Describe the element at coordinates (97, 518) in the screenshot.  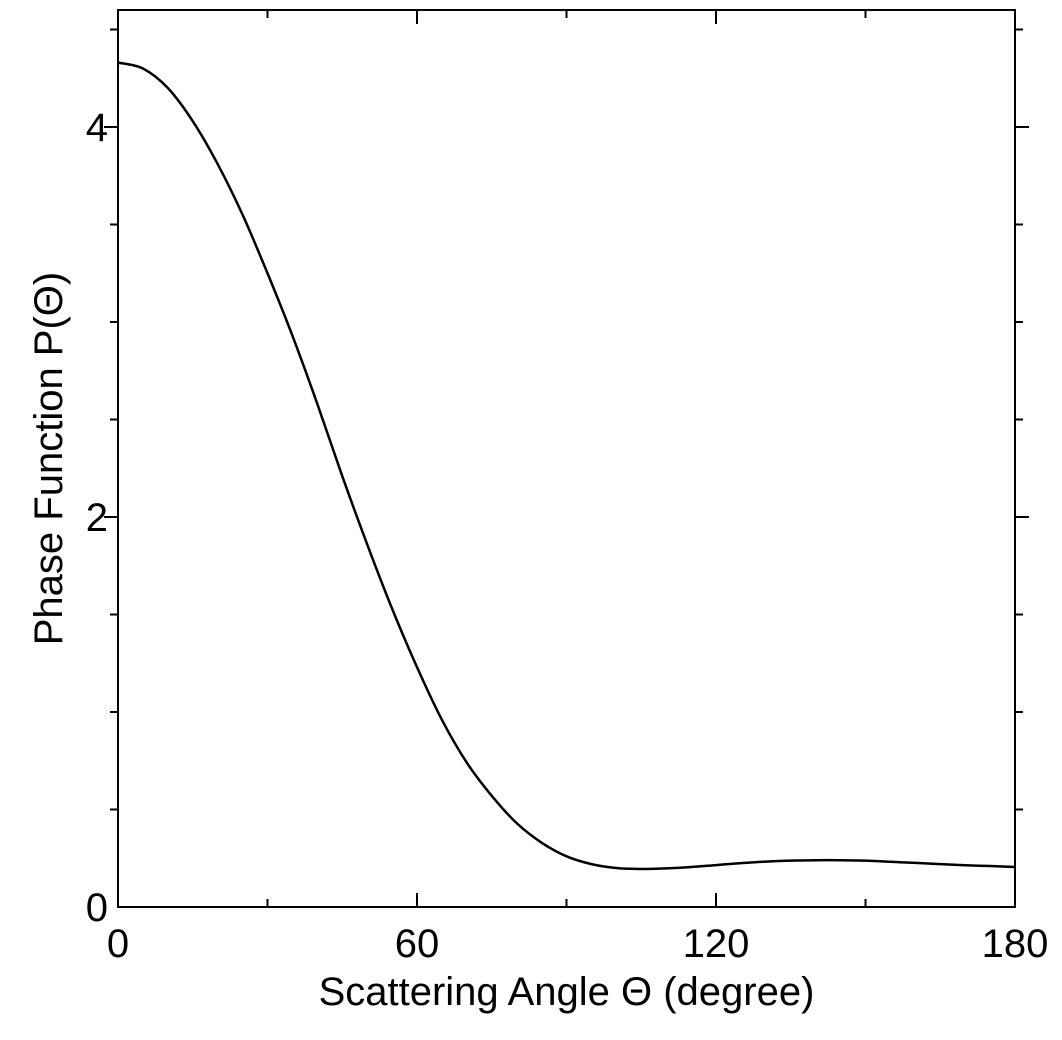
I see `y-tick-label: 2` at that location.